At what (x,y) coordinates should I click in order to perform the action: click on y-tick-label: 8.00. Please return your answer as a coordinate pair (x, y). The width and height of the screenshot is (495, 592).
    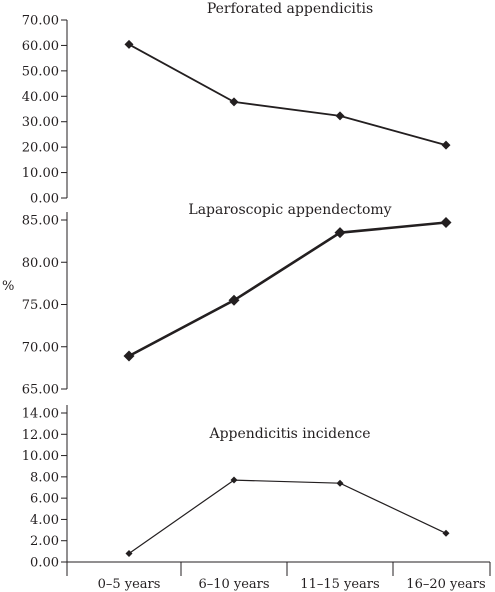
    Looking at the image, I should click on (44, 477).